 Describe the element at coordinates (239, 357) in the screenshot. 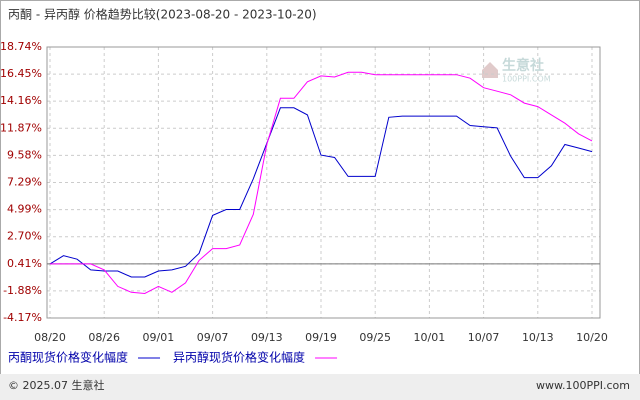

I see `legend-label: 异丙醇现货价格变化幅度` at that location.